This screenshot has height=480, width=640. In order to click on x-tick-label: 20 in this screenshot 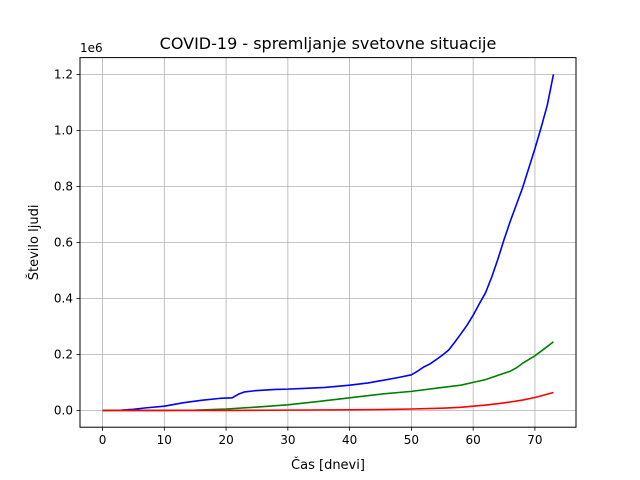, I will do `click(225, 440)`.